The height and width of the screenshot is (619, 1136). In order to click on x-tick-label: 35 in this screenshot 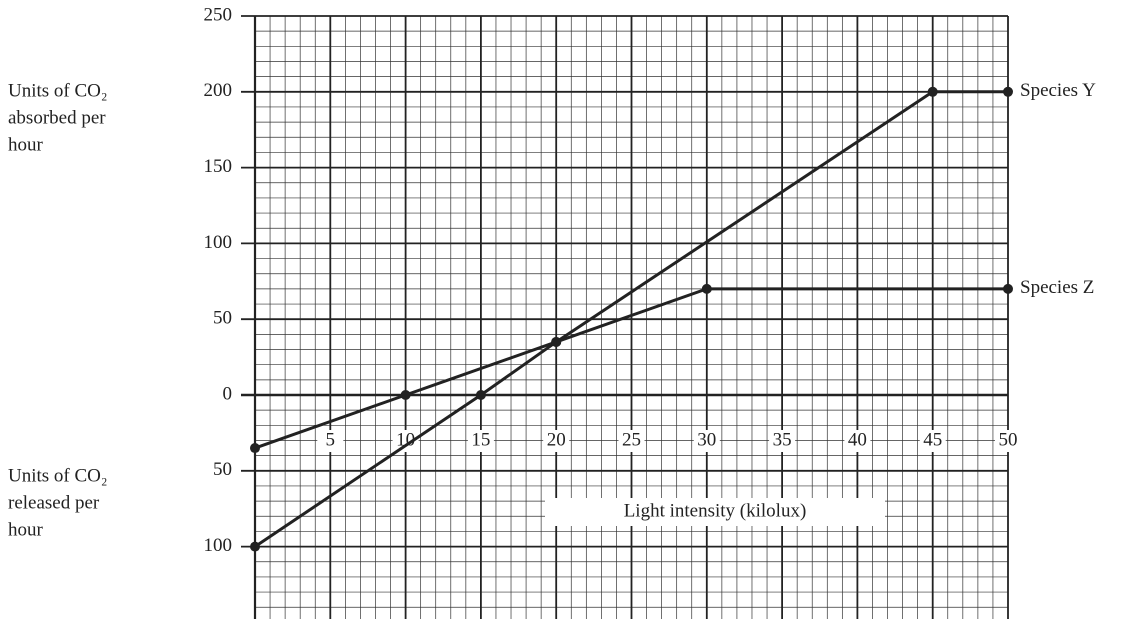, I will do `click(782, 439)`.